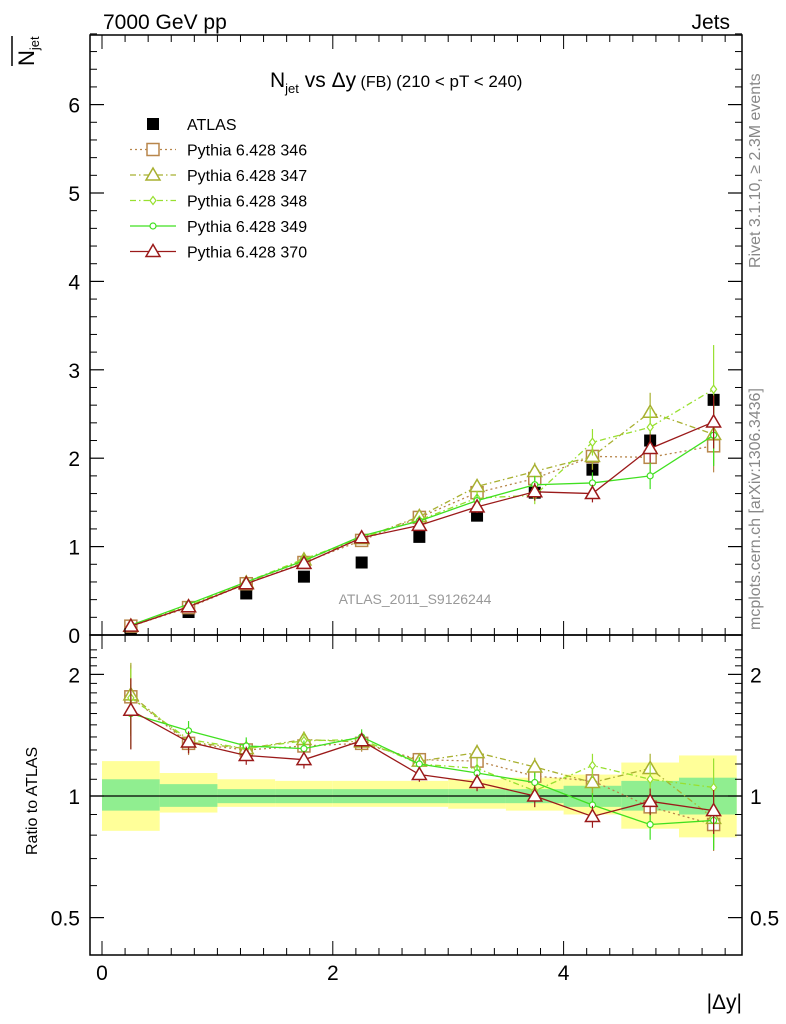 The width and height of the screenshot is (786, 1024). I want to click on main-ylabel: Njet, so click(26, 51).